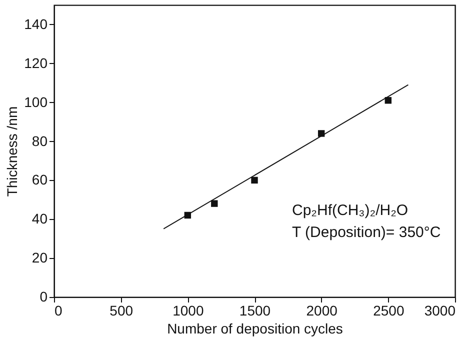  What do you see at coordinates (350, 210) in the screenshot?
I see `annotation: Cp₂Hf(CH₃)₂/H₂O` at bounding box center [350, 210].